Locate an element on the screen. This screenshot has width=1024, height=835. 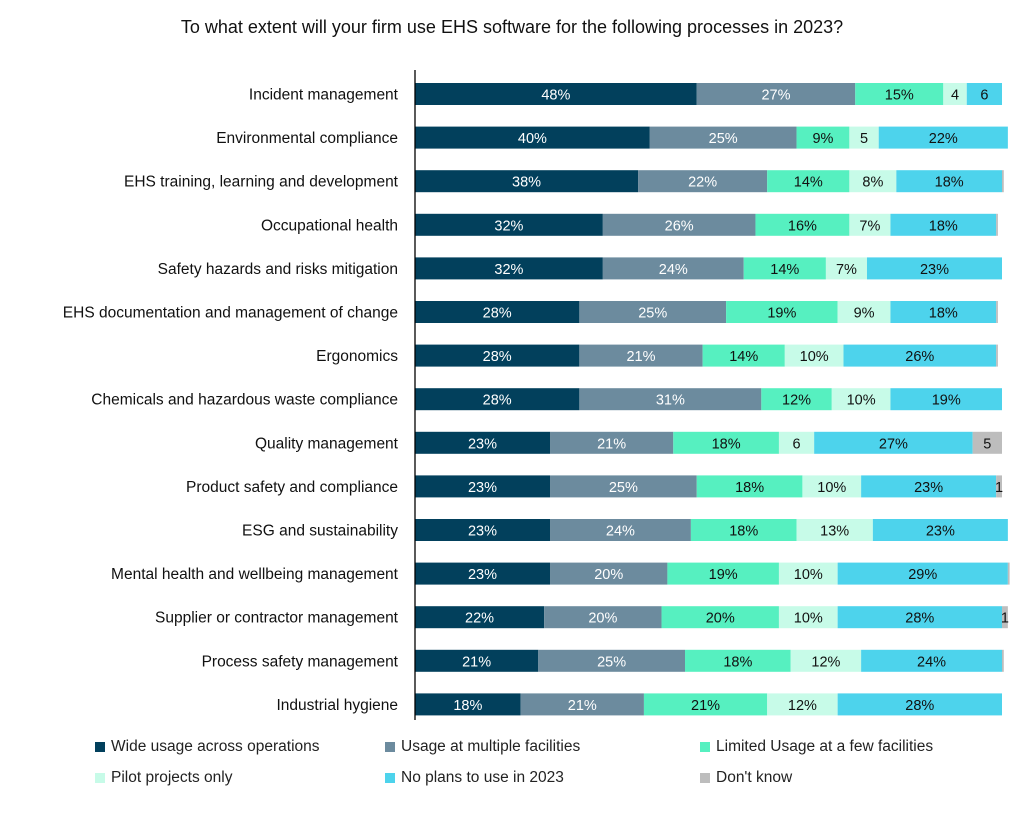
data-label: 29% is located at coordinates (922, 575).